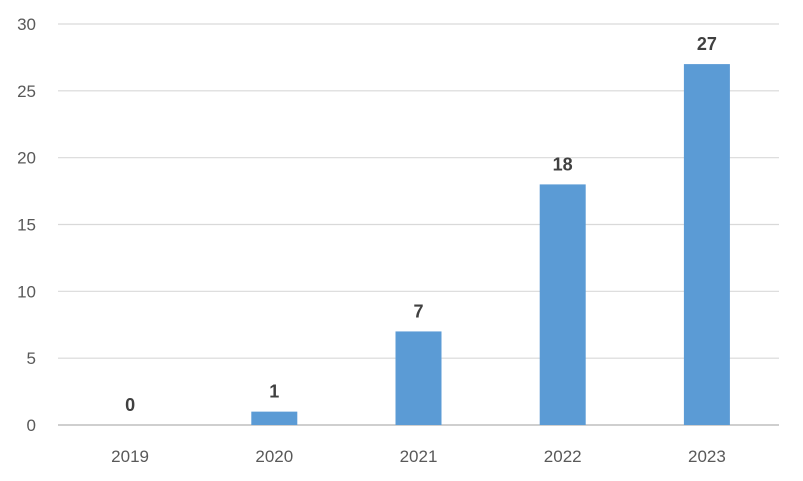  What do you see at coordinates (707, 456) in the screenshot?
I see `x-tick-label-2023: 2023` at bounding box center [707, 456].